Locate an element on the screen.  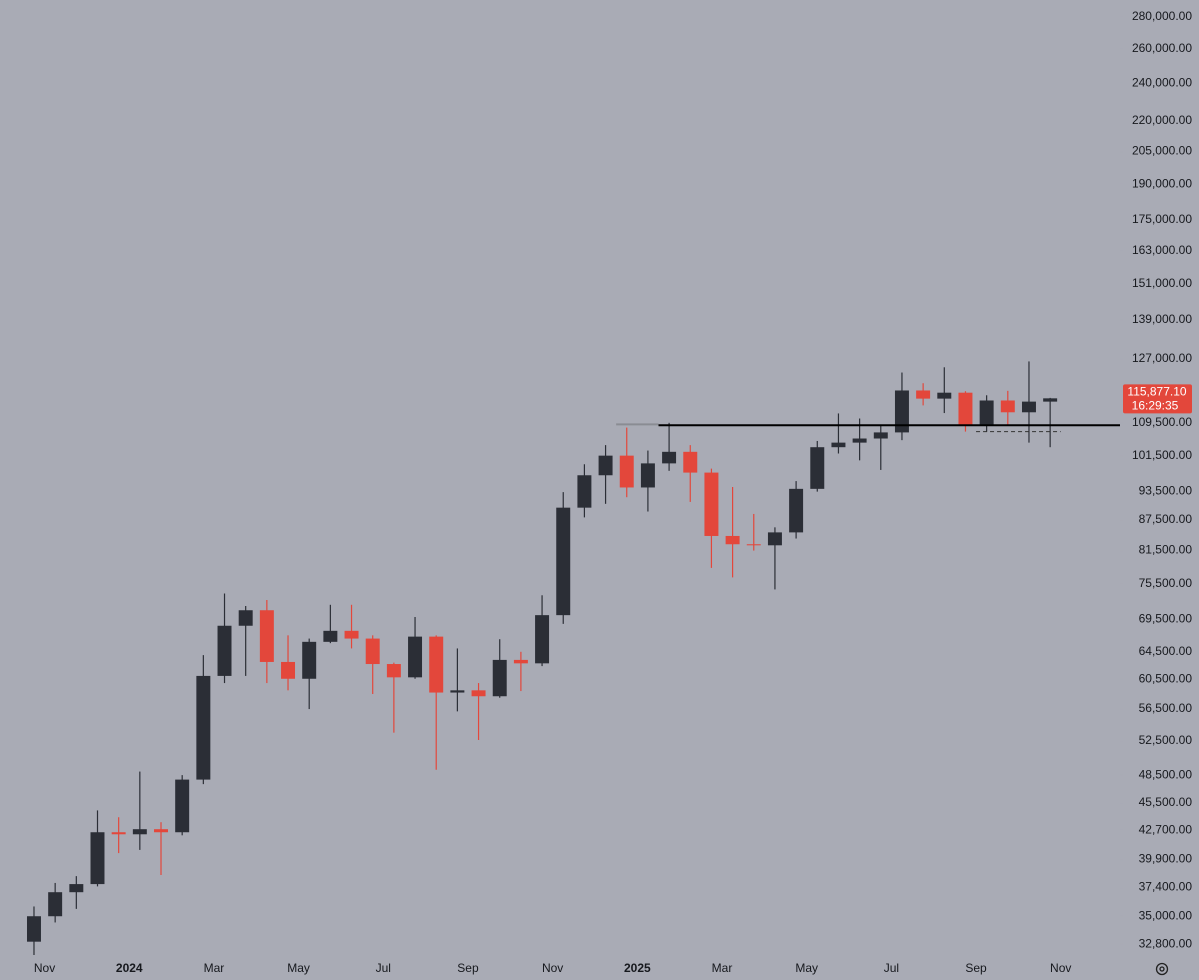
y-tick-label: 280,000.00 is located at coordinates (1162, 16).